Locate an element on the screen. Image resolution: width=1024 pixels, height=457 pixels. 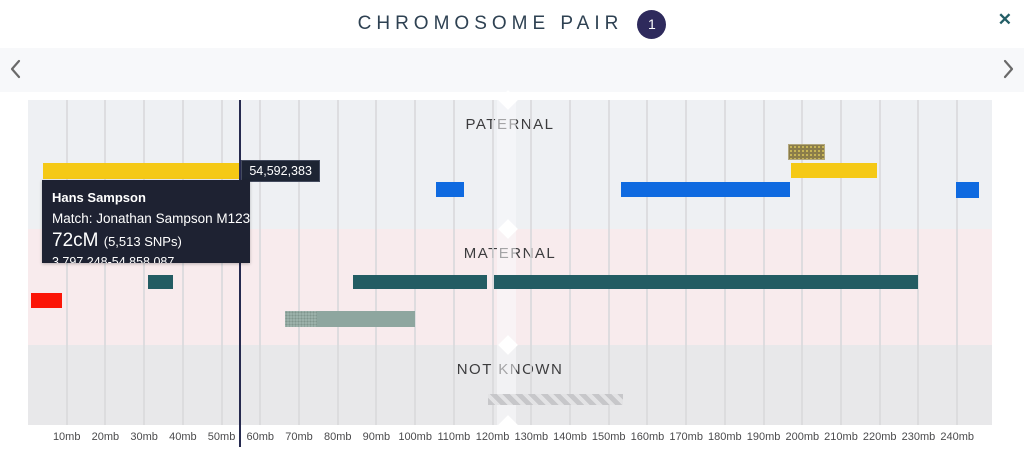
chromosome-number-badge: 1 is located at coordinates (652, 24).